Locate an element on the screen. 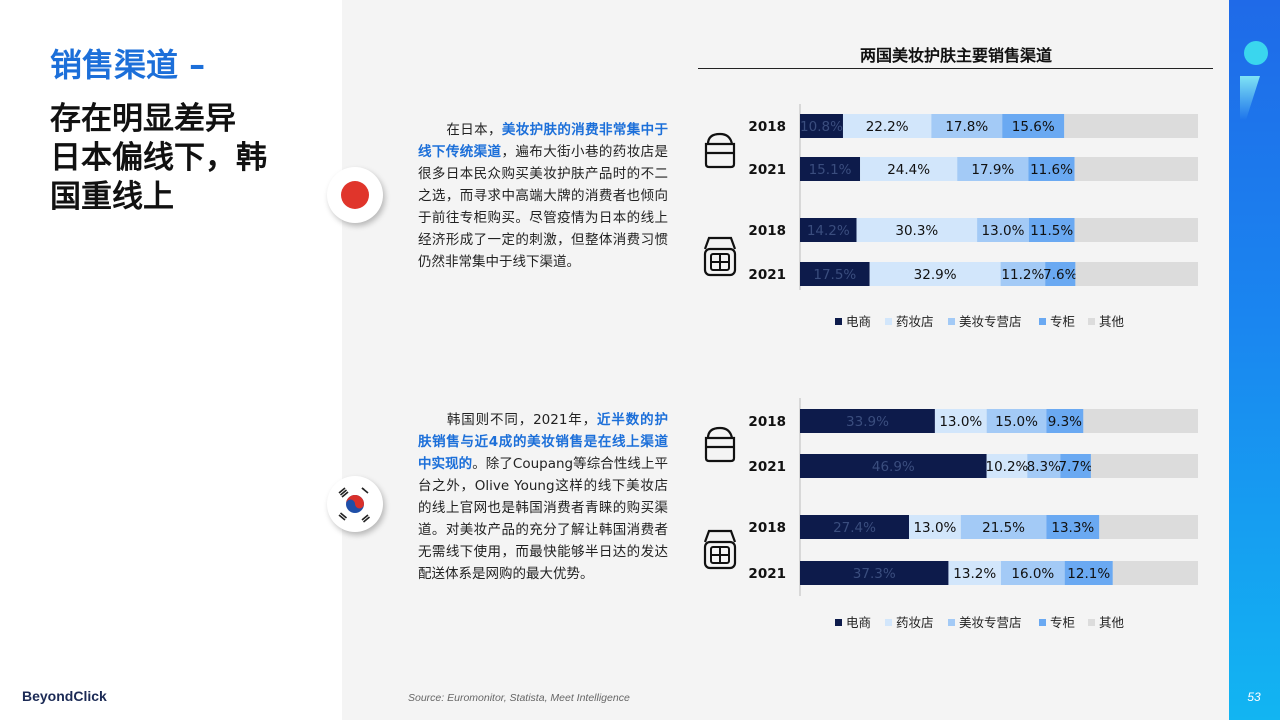 Image resolution: width=1280 pixels, height=720 pixels. data-label: 13.0% is located at coordinates (960, 422).